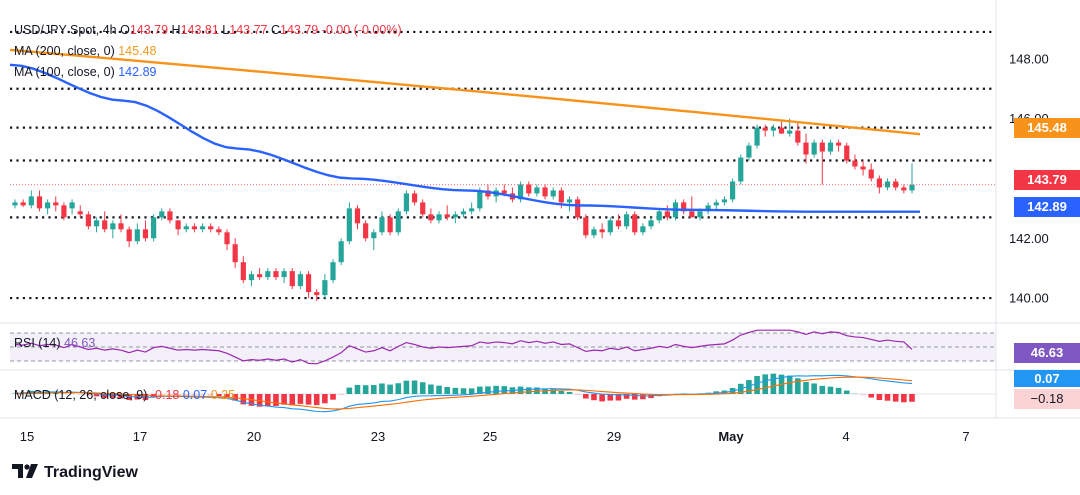  Describe the element at coordinates (80, 343) in the screenshot. I see `rsi-value: 46.63` at that location.